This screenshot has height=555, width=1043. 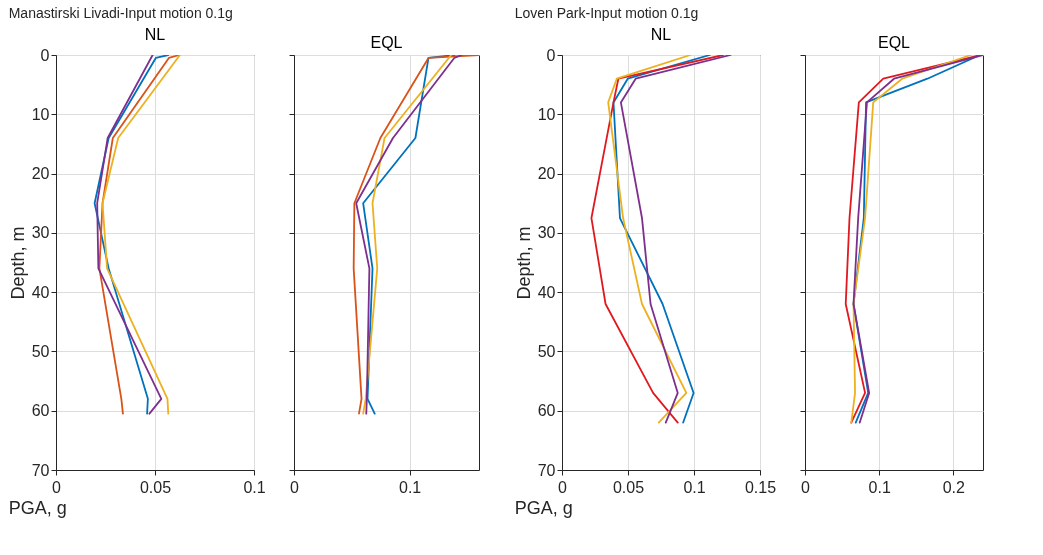 I want to click on text: Loven Park-Input motion 0.1g, so click(x=606, y=12).